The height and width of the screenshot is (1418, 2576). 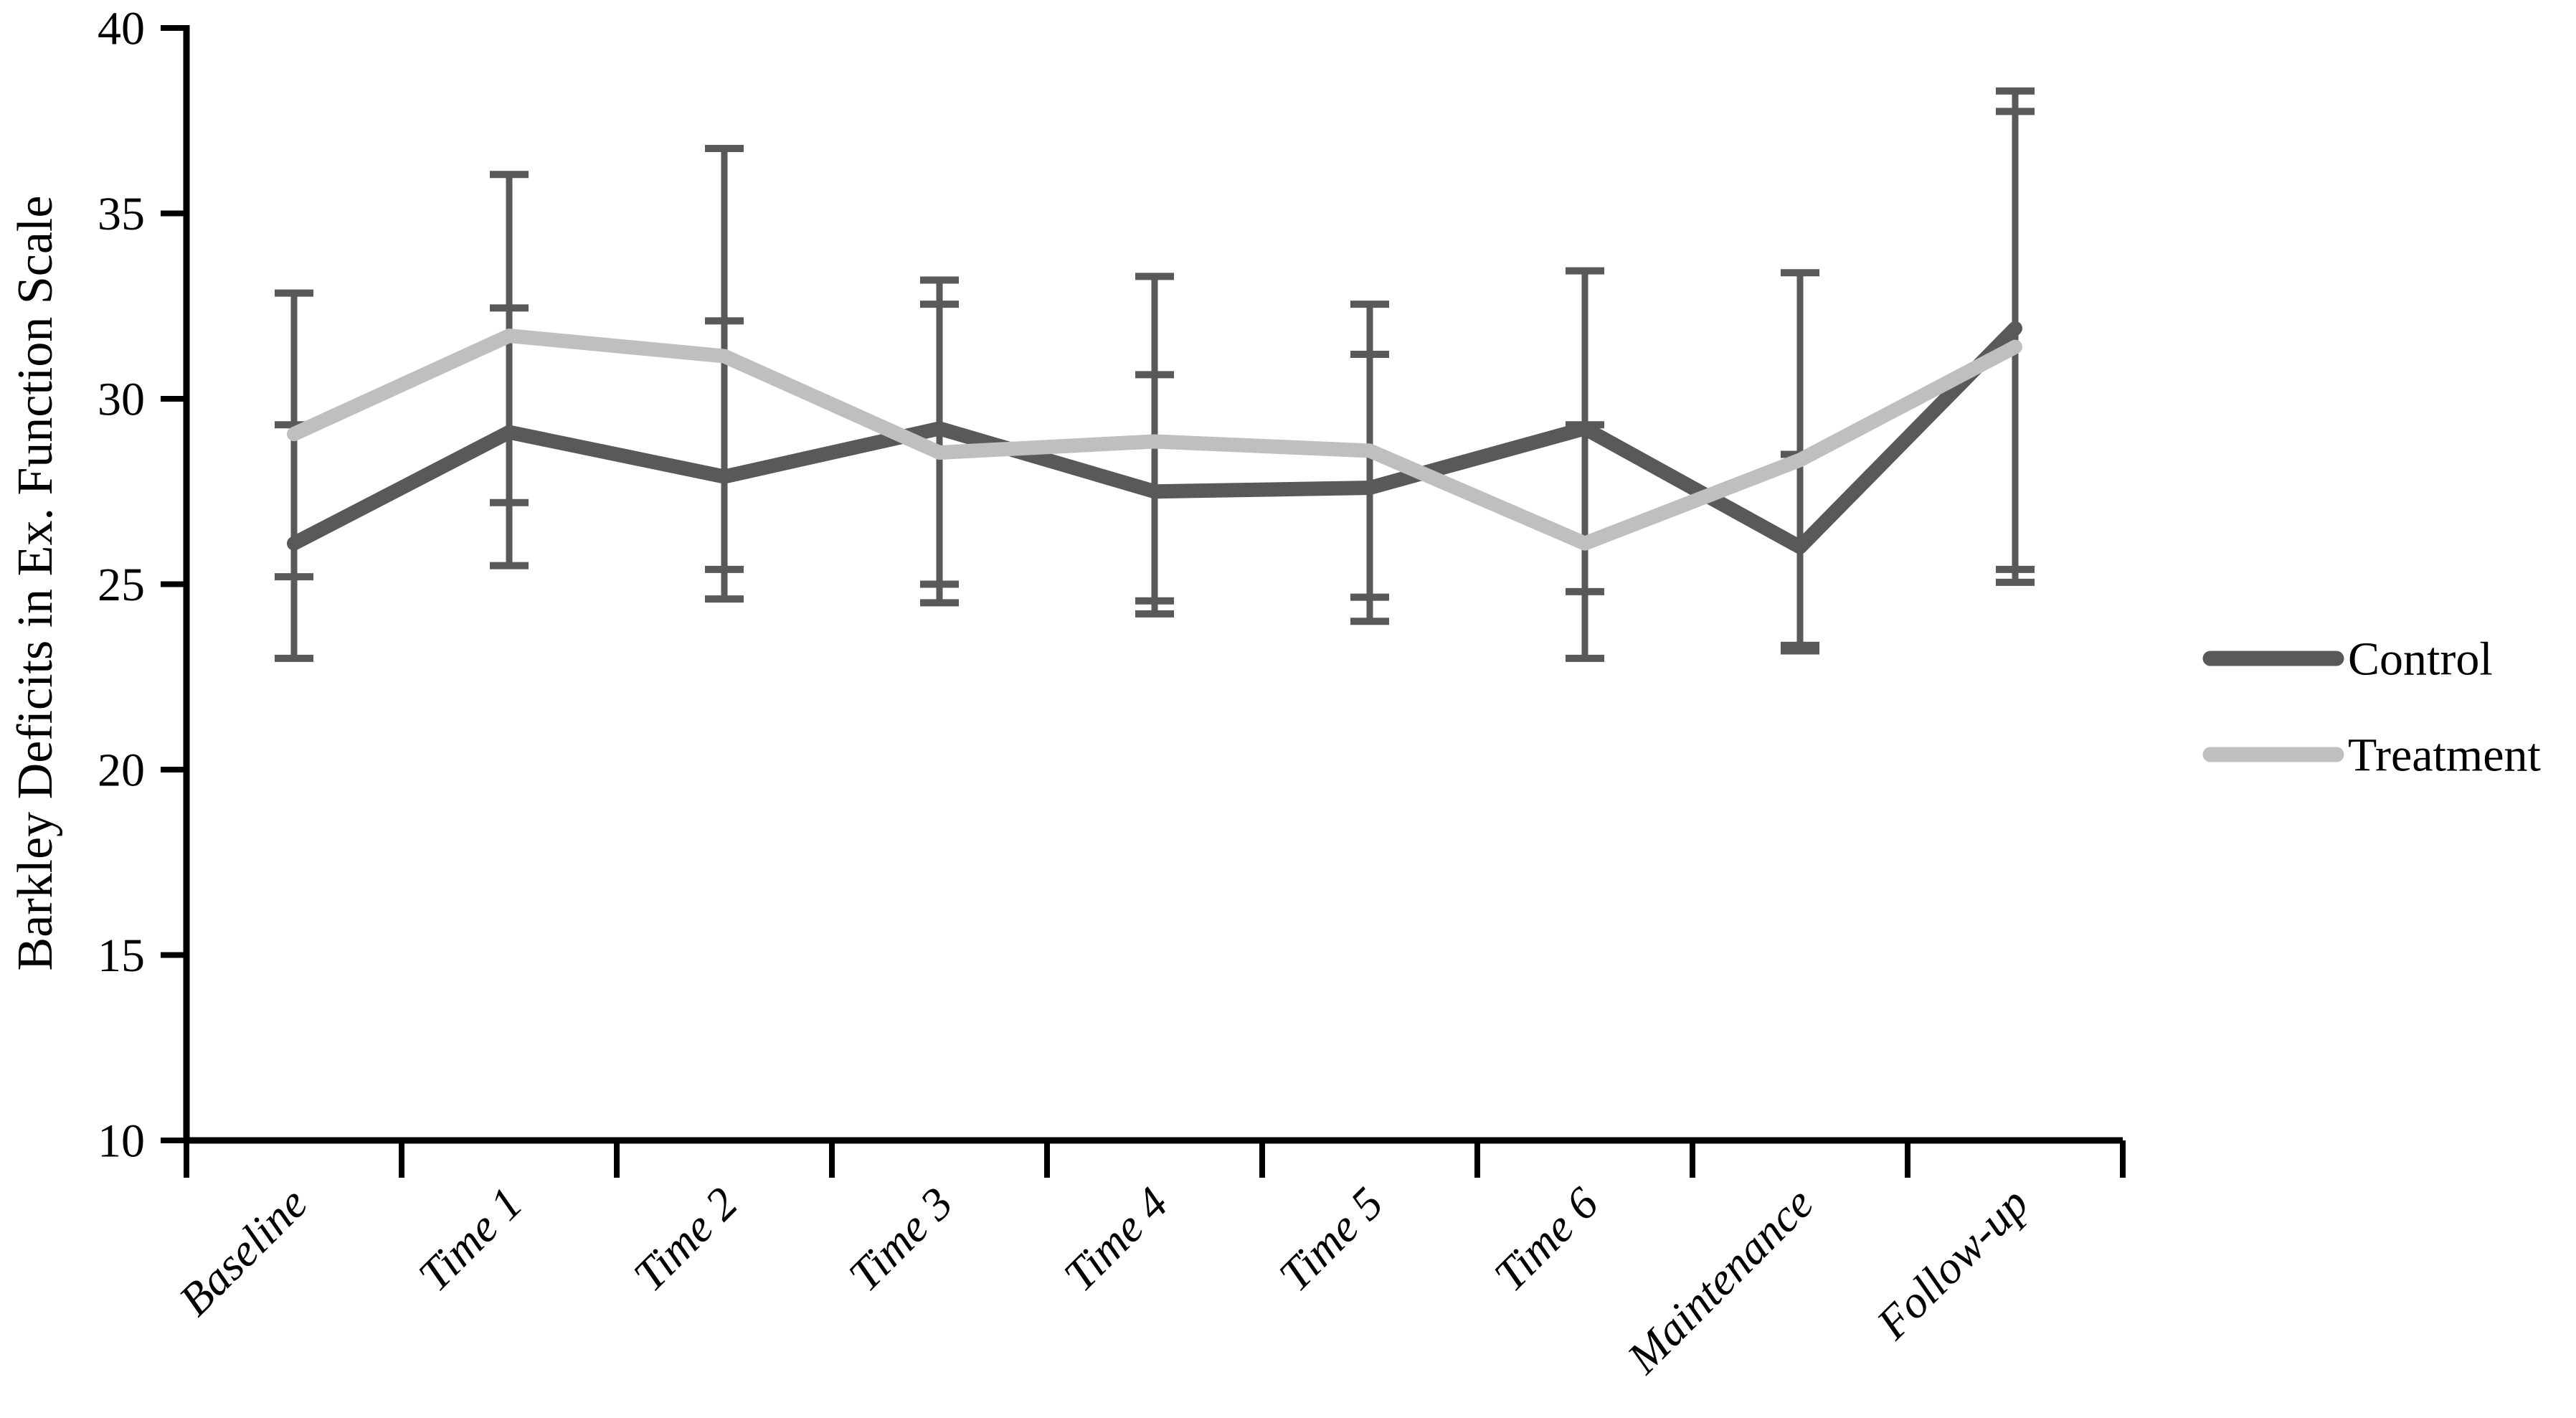 I want to click on y-axis-title: Barkley Deficits in Ex. Function Scale, so click(x=35, y=583).